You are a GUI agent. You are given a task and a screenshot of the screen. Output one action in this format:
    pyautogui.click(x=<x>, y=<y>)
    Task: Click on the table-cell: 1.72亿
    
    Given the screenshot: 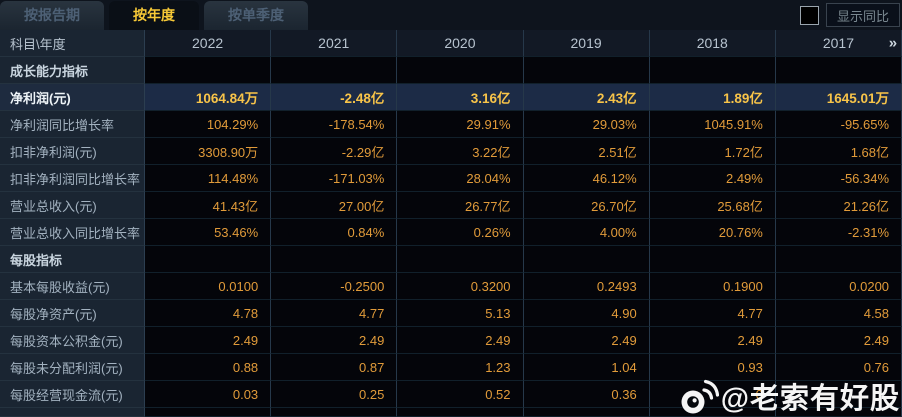 What is the action you would take?
    pyautogui.click(x=712, y=151)
    